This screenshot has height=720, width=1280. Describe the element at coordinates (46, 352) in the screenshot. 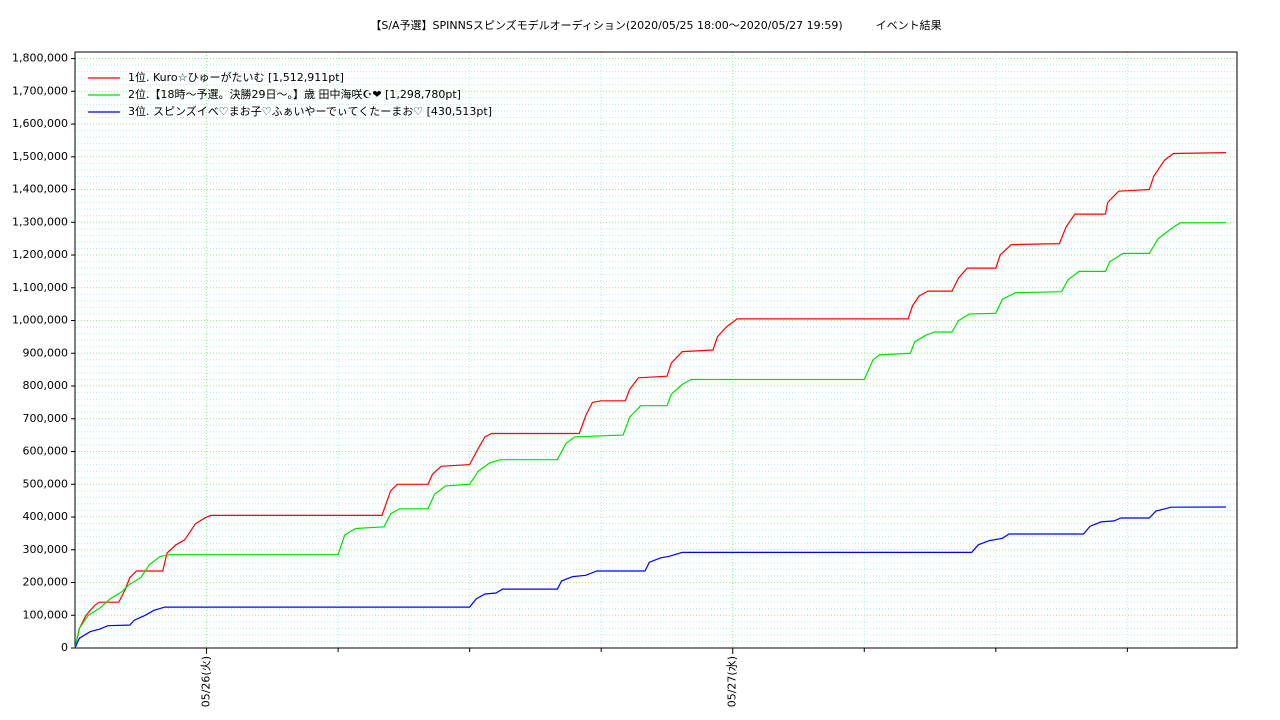

I see `y-tick-label: 900,000` at that location.